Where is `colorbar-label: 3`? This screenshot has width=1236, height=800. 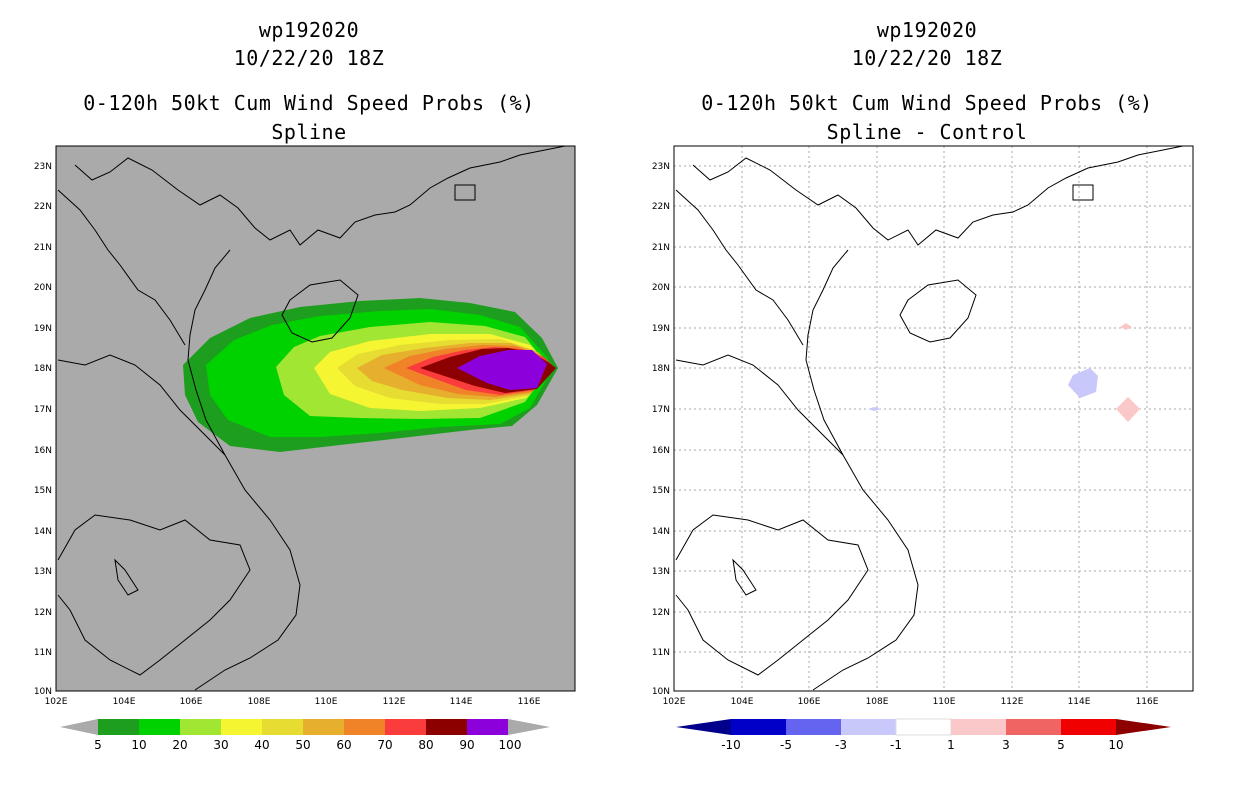 colorbar-label: 3 is located at coordinates (1006, 745).